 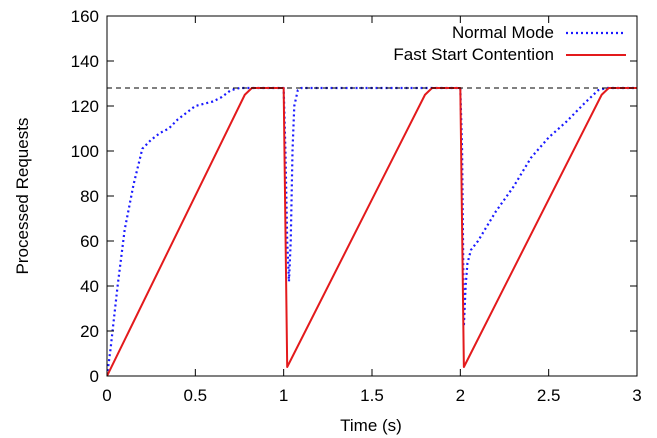 I want to click on y-tick-label: 20, so click(x=89, y=331).